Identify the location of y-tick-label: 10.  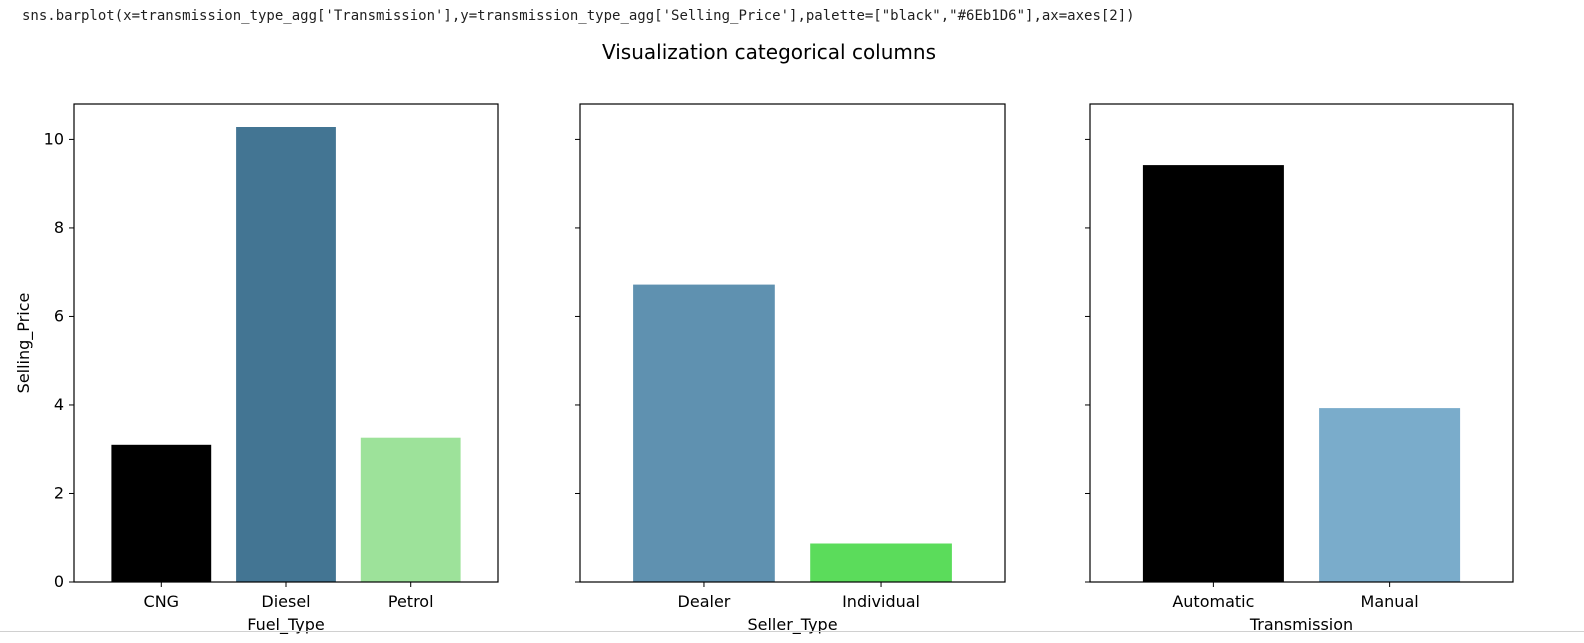
(54, 138).